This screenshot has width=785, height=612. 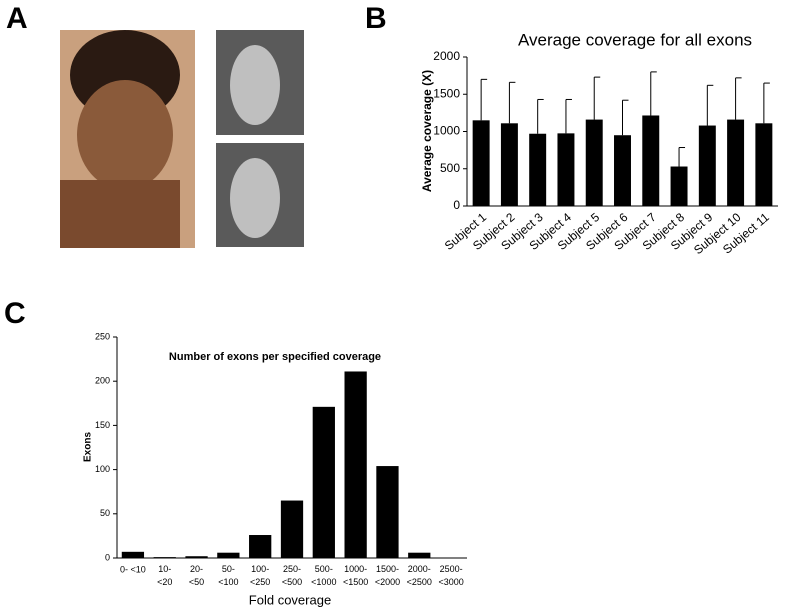 What do you see at coordinates (635, 39) in the screenshot?
I see `chart-title: Average coverage for all exons` at bounding box center [635, 39].